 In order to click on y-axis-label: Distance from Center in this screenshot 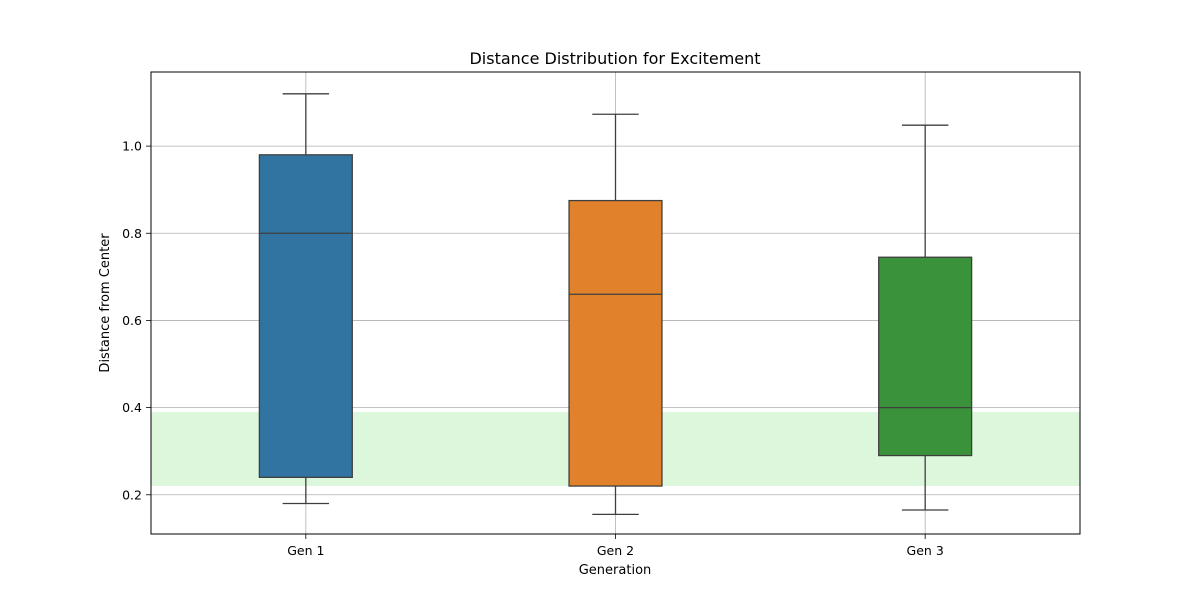, I will do `click(105, 303)`.